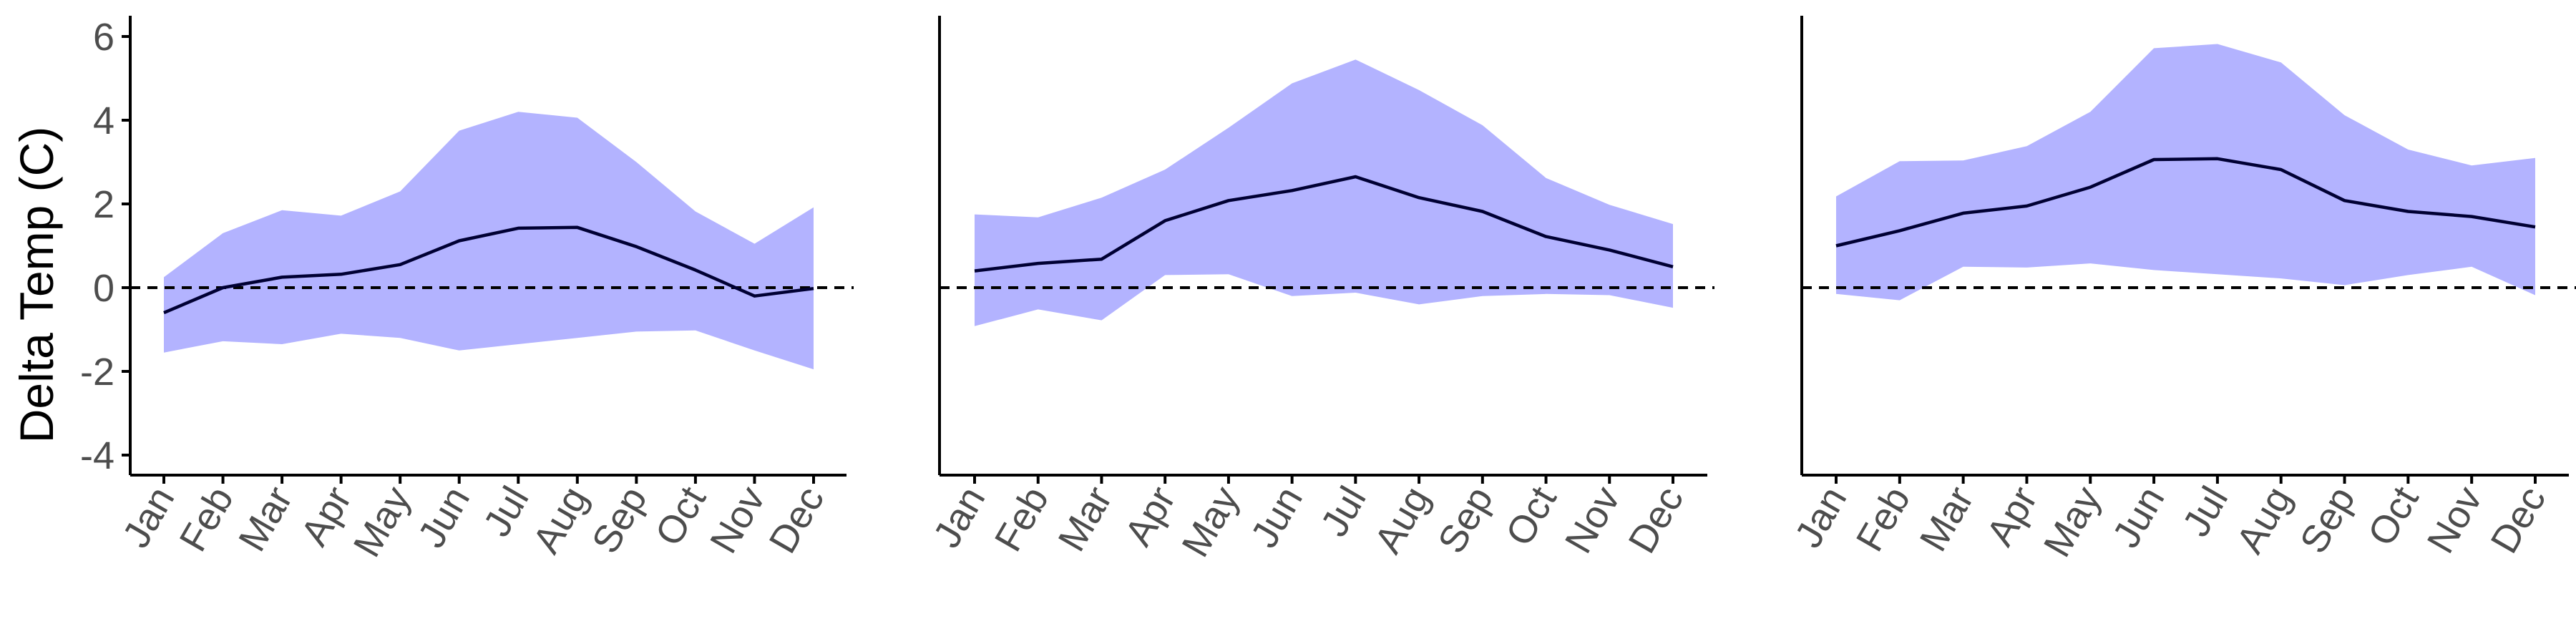 Image resolution: width=2576 pixels, height=644 pixels. I want to click on y-tick-label: -2, so click(97, 372).